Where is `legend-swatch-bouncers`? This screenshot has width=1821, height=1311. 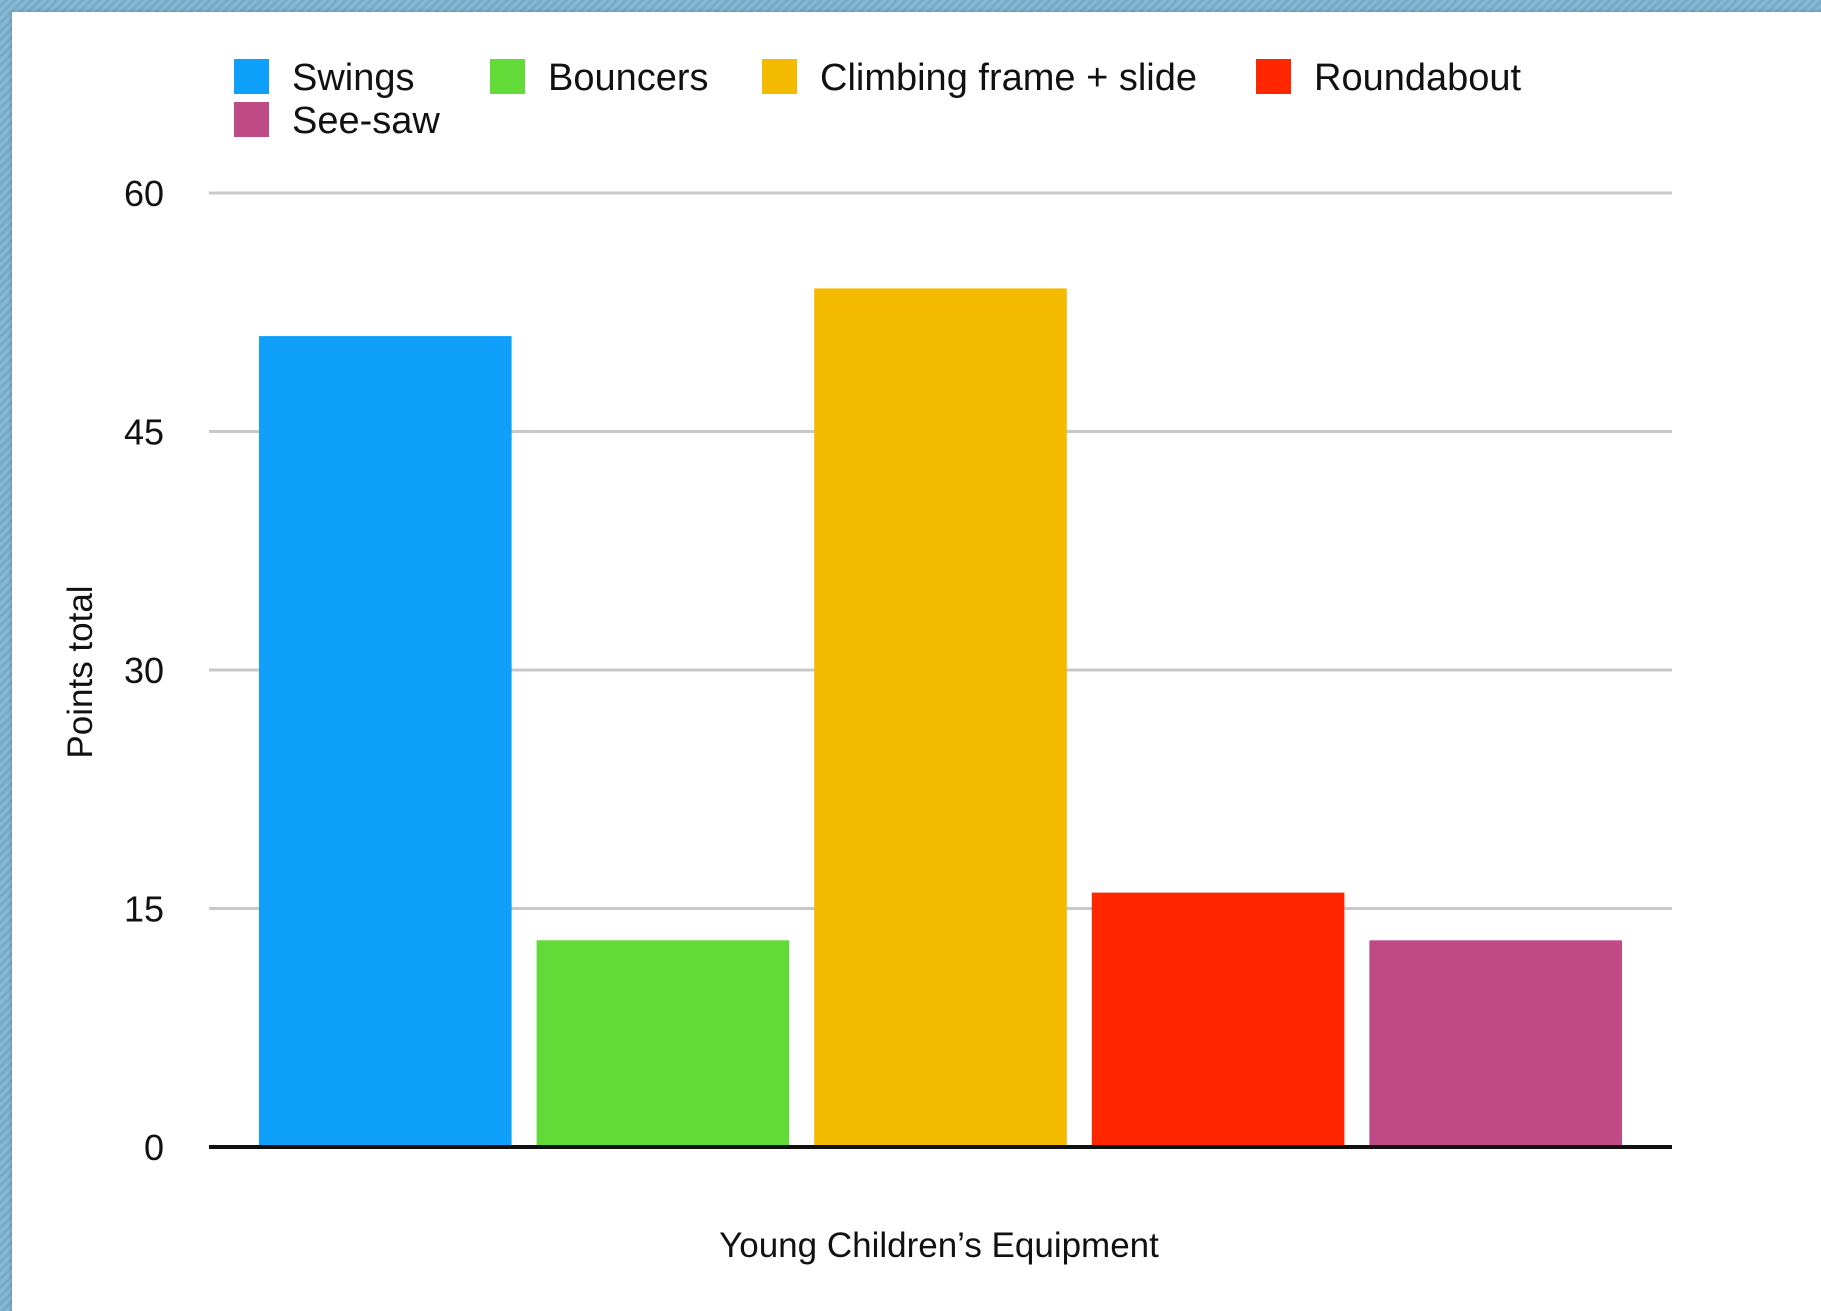
legend-swatch-bouncers is located at coordinates (507, 76).